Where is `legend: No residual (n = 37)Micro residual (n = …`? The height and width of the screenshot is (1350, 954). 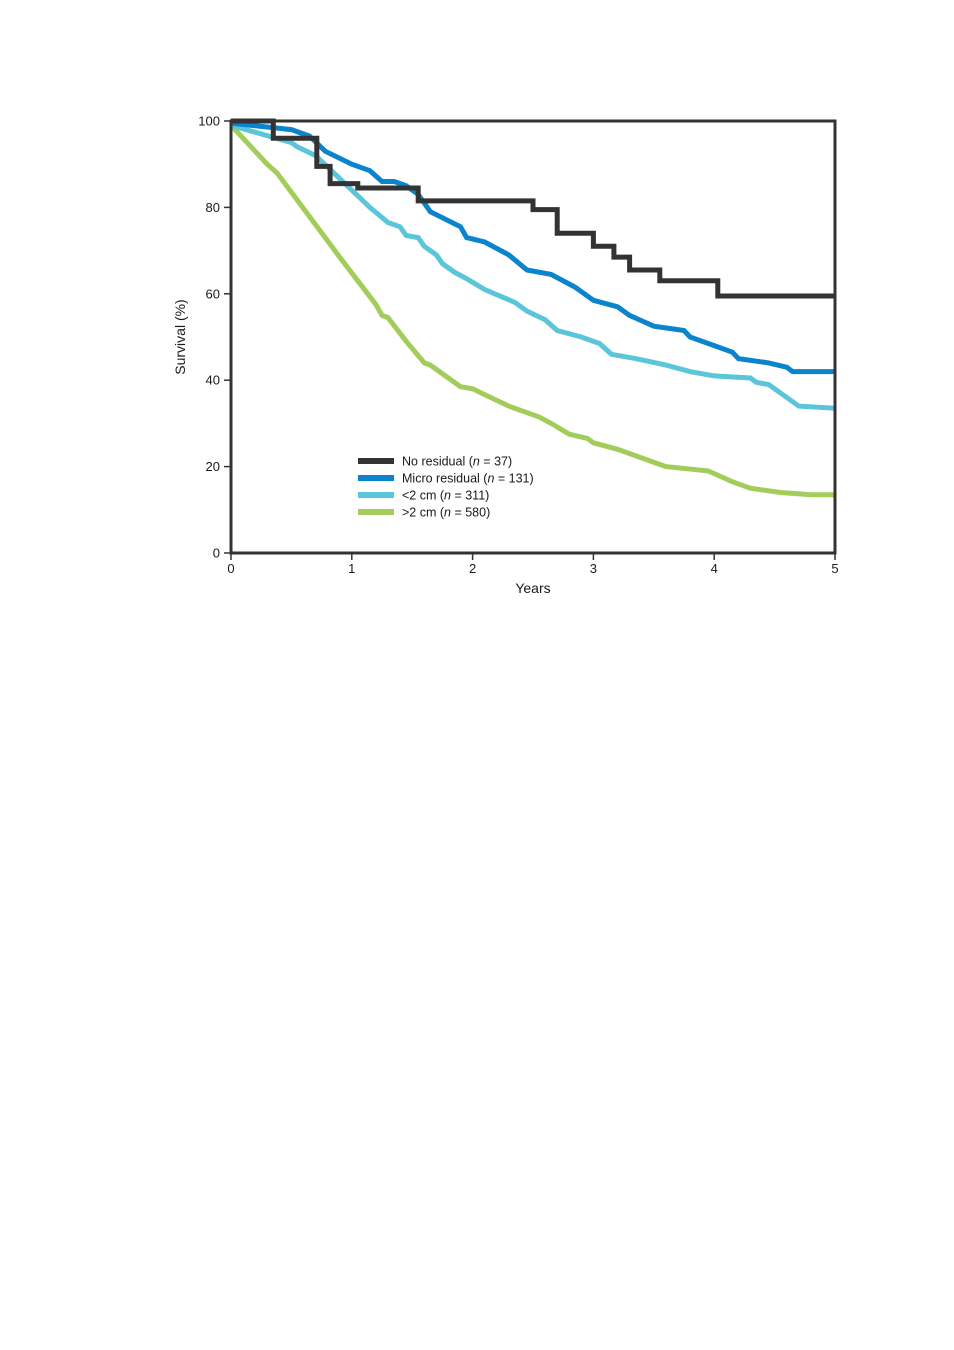 legend: No residual (n = 37)Micro residual (n = … is located at coordinates (446, 487).